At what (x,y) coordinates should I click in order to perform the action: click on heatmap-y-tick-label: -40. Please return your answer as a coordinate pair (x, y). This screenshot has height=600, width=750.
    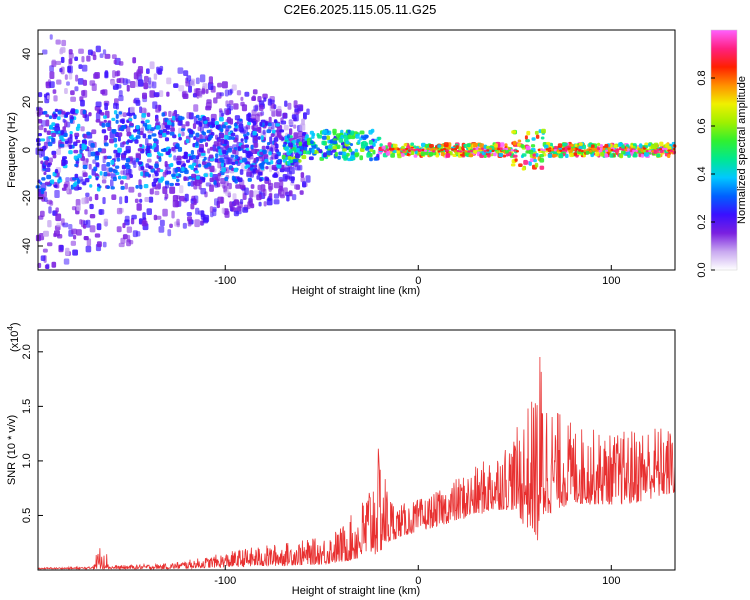
    Looking at the image, I should click on (27, 246).